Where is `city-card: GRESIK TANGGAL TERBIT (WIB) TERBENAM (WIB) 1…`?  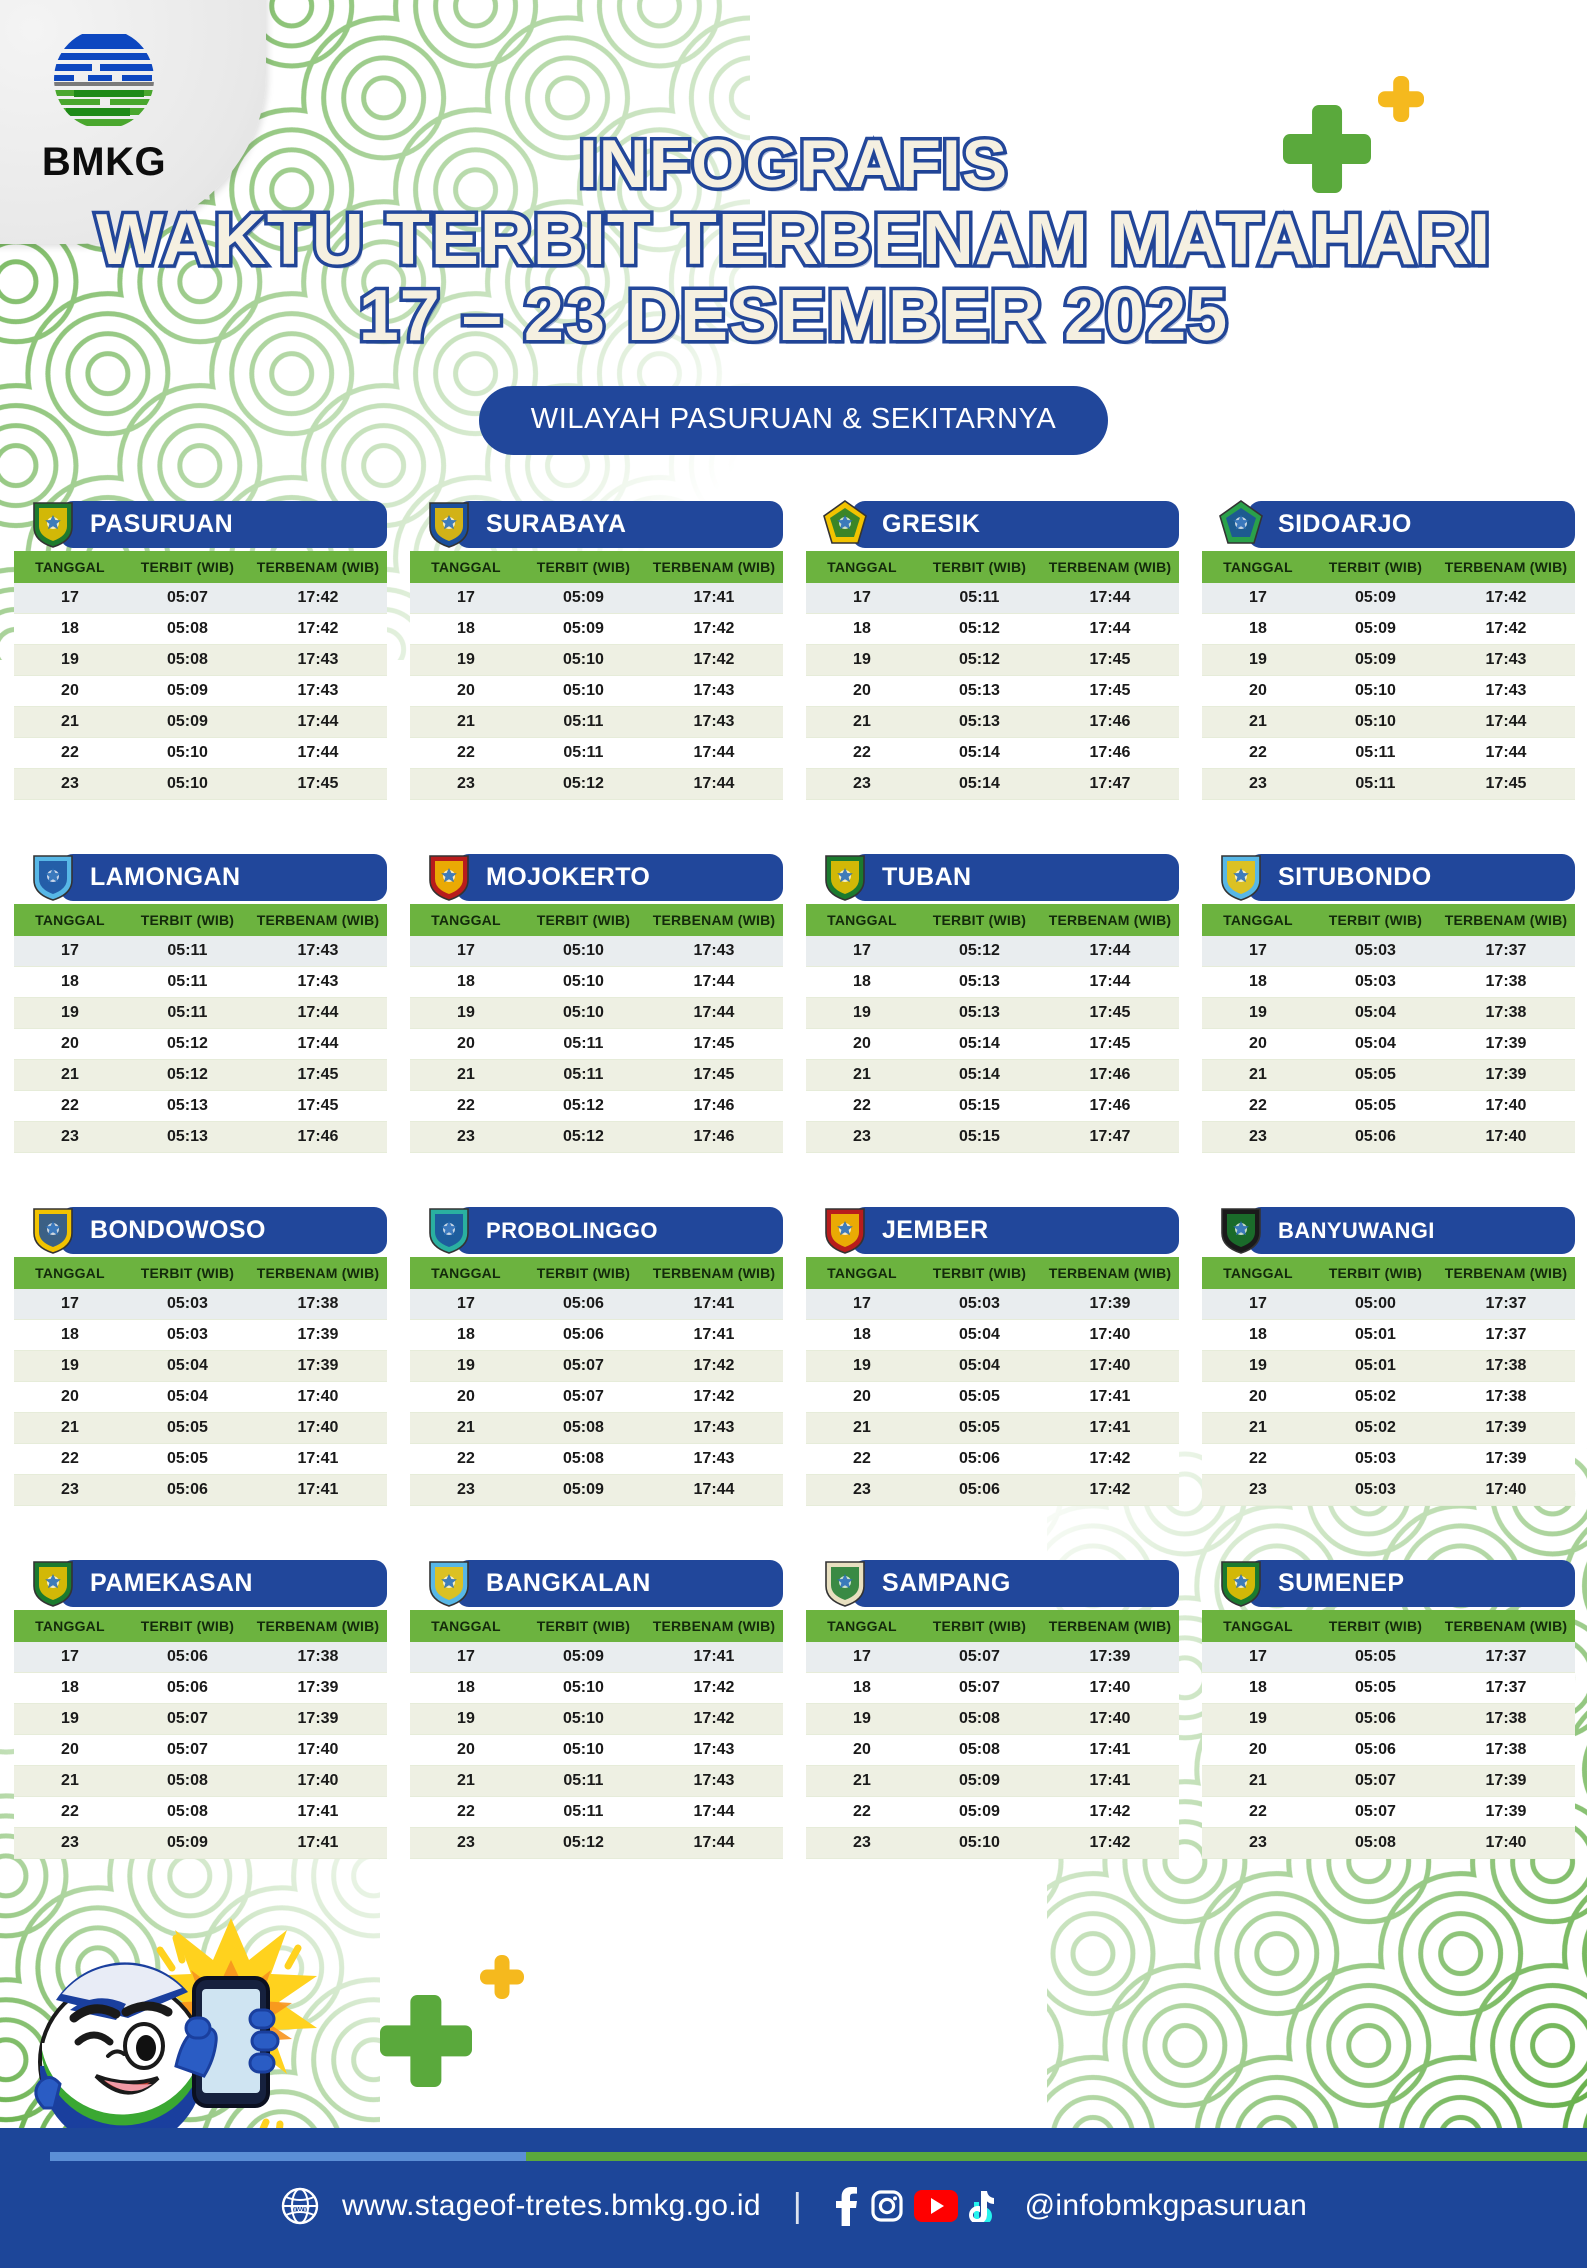
city-card: GRESIK TANGGAL TERBIT (WIB) TERBENAM (WIB) 1… is located at coordinates (992, 649).